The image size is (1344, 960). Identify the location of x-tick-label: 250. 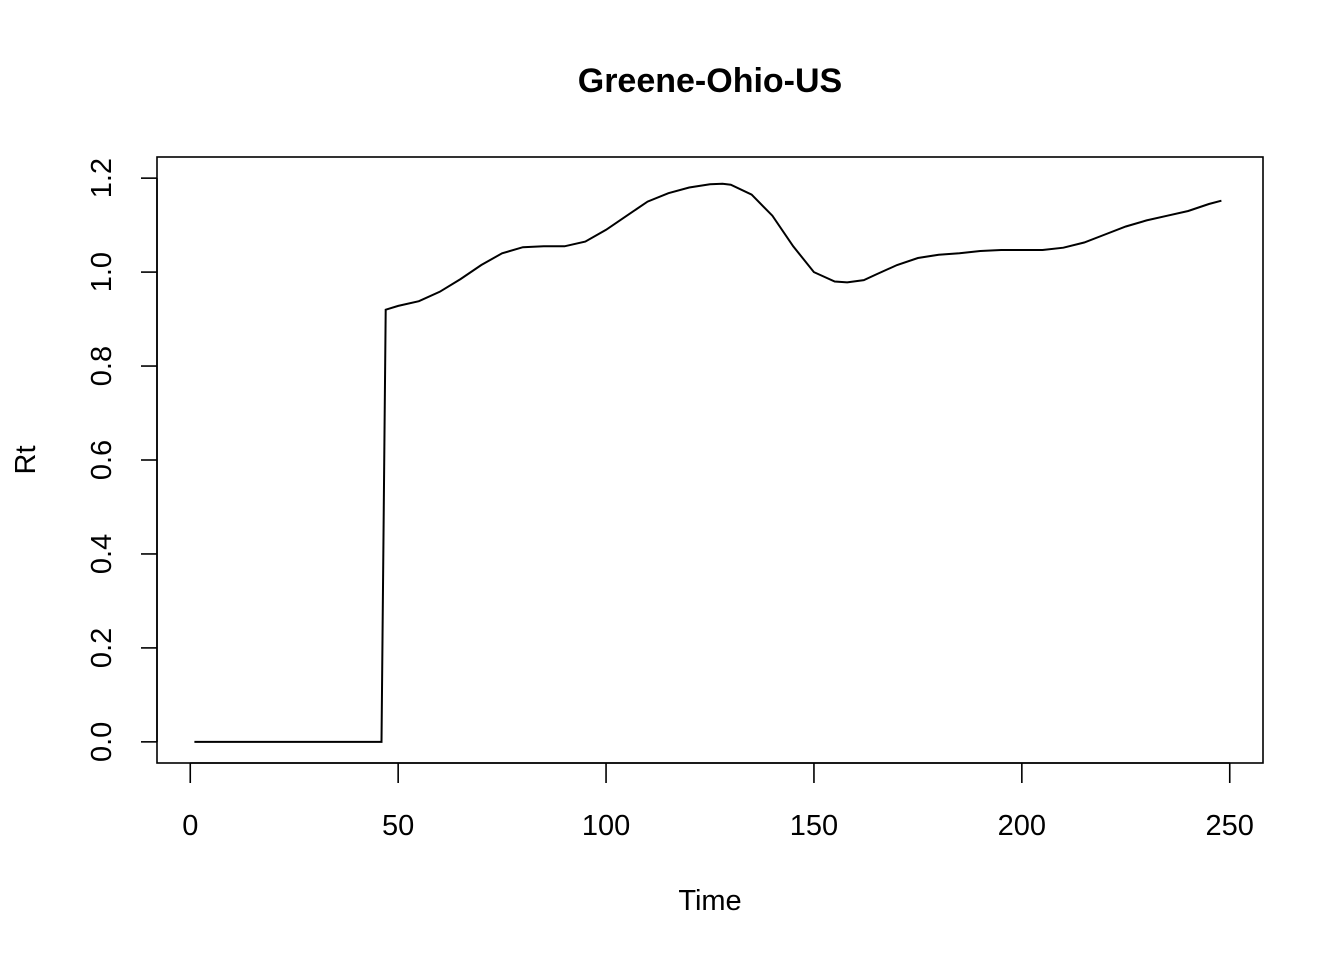
(1230, 826).